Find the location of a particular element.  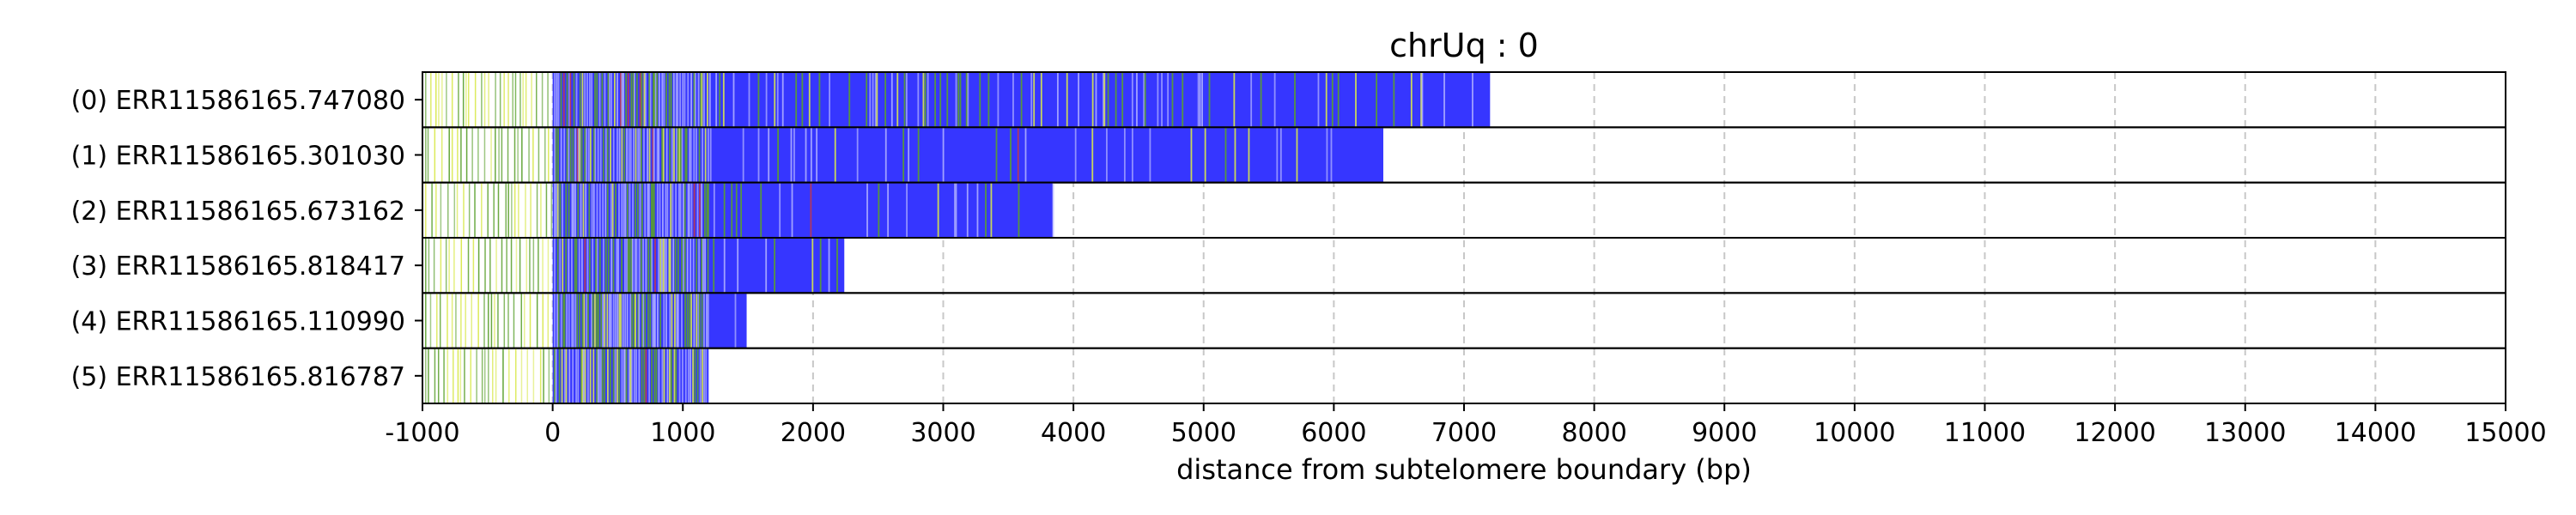

x-tick-label: 14000 is located at coordinates (2375, 433).